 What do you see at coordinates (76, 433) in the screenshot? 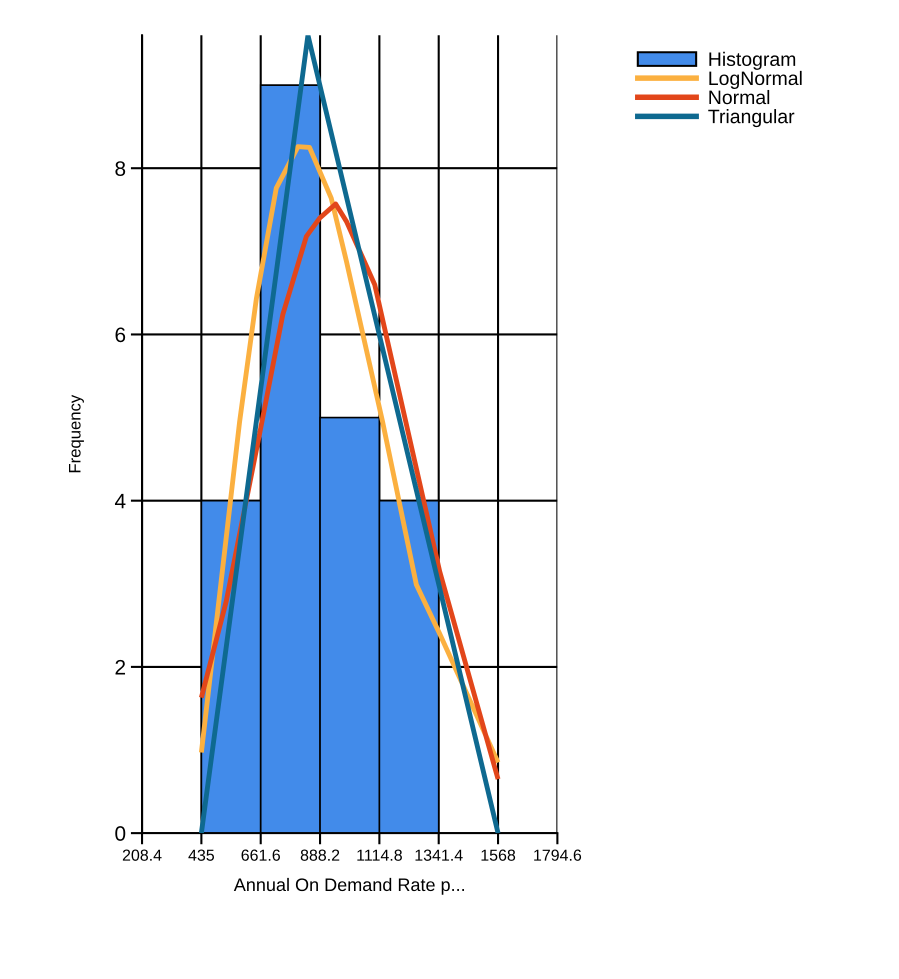
I see `y-axis-title: Frequency` at bounding box center [76, 433].